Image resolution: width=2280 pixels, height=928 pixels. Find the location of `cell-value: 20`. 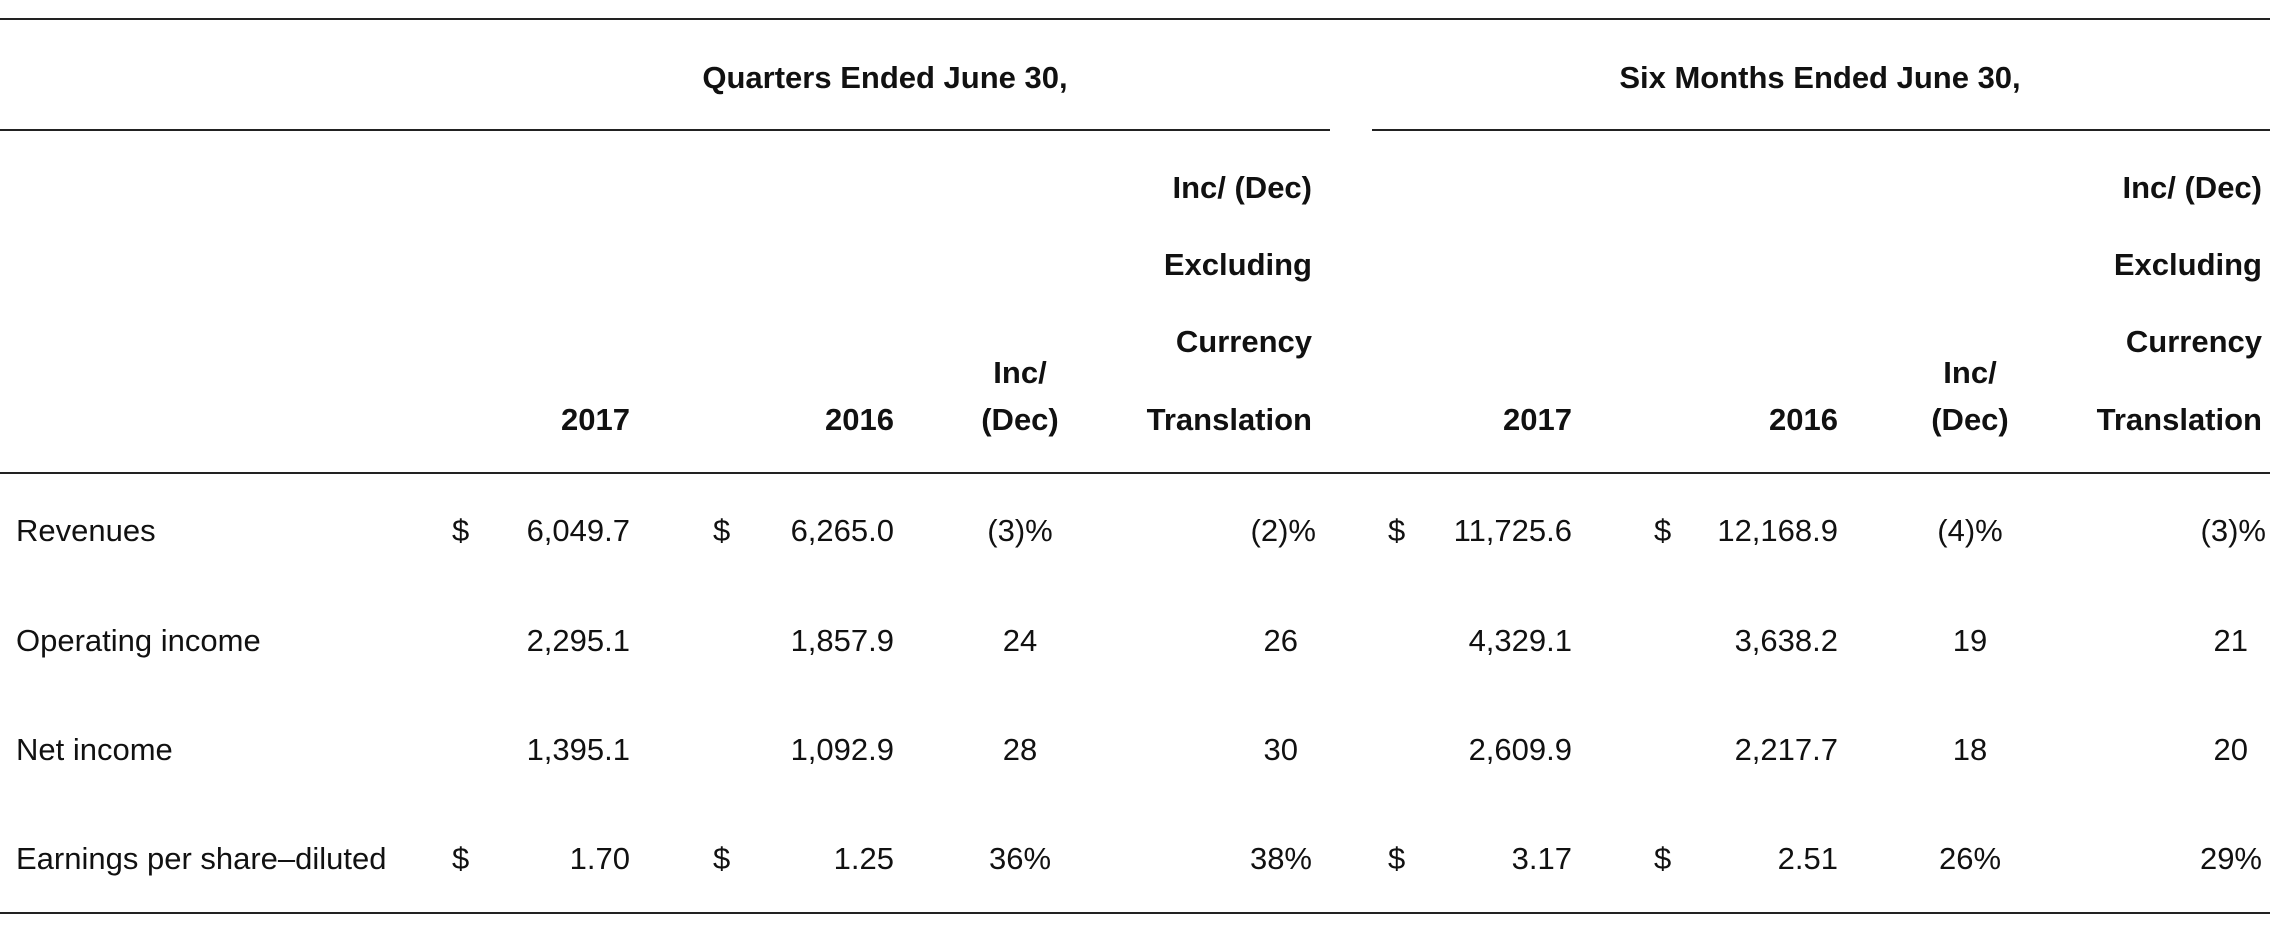

cell-value: 20 is located at coordinates (2230, 749).